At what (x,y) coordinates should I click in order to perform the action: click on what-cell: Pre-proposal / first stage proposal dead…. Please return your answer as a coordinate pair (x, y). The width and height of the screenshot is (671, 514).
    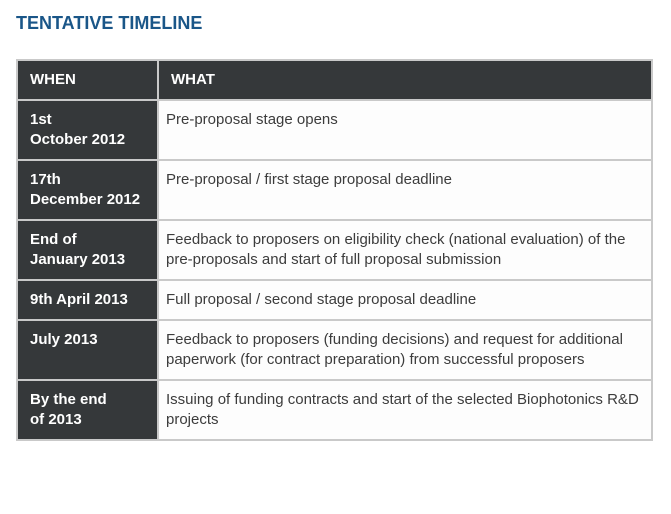
    Looking at the image, I should click on (405, 190).